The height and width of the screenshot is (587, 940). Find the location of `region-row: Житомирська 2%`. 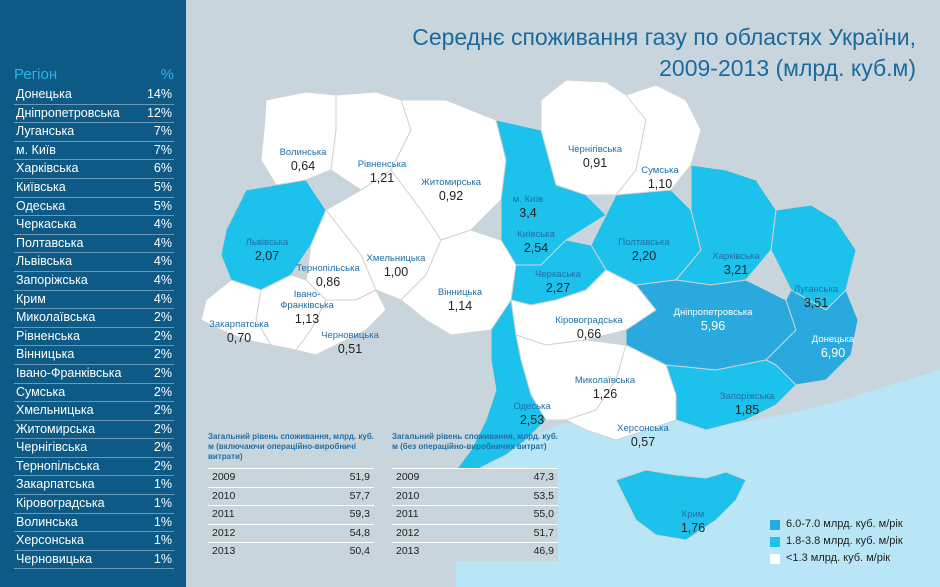

region-row: Житомирська 2% is located at coordinates (94, 430).